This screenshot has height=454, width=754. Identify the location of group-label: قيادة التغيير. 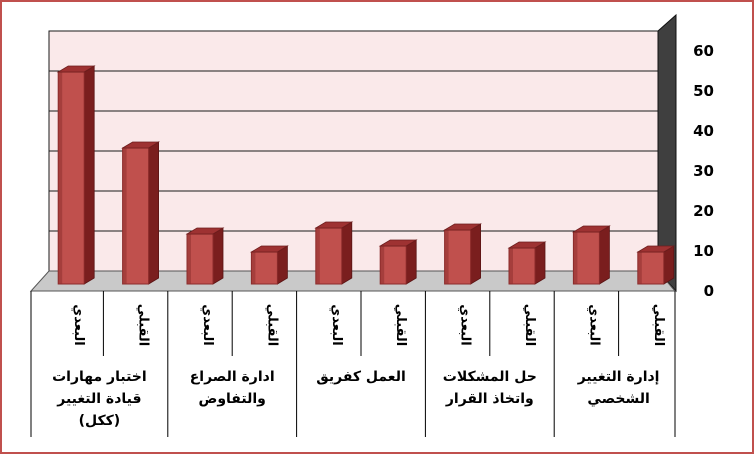
(98, 399).